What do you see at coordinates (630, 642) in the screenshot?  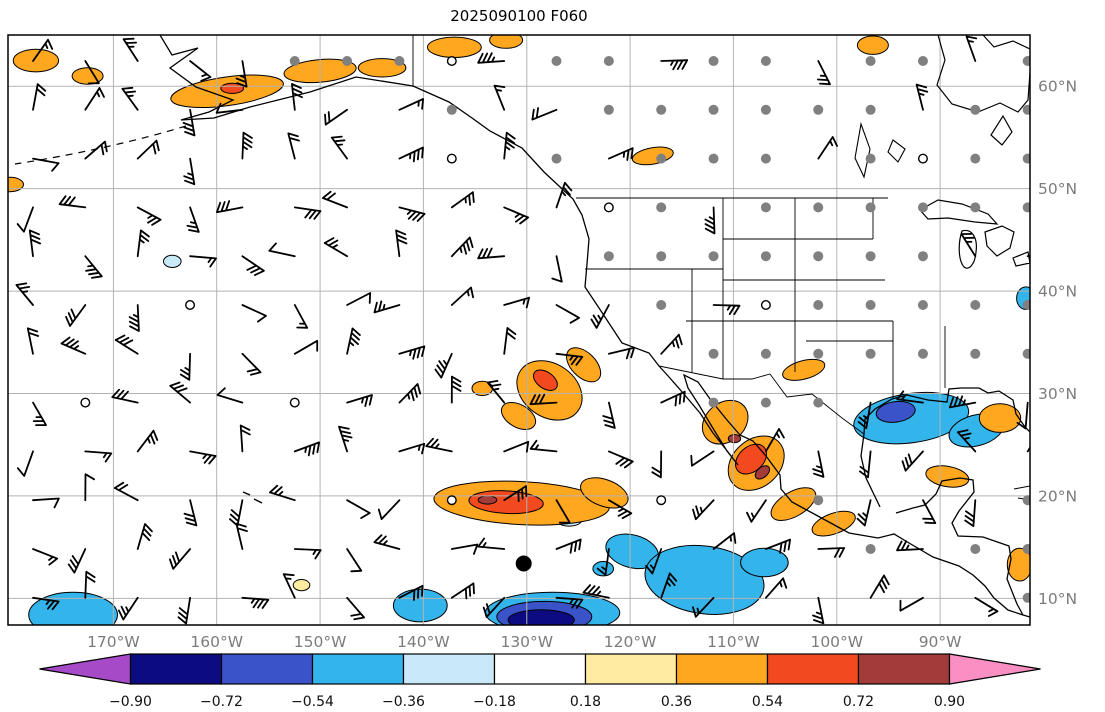 I see `x-tick-label: 120°W` at bounding box center [630, 642].